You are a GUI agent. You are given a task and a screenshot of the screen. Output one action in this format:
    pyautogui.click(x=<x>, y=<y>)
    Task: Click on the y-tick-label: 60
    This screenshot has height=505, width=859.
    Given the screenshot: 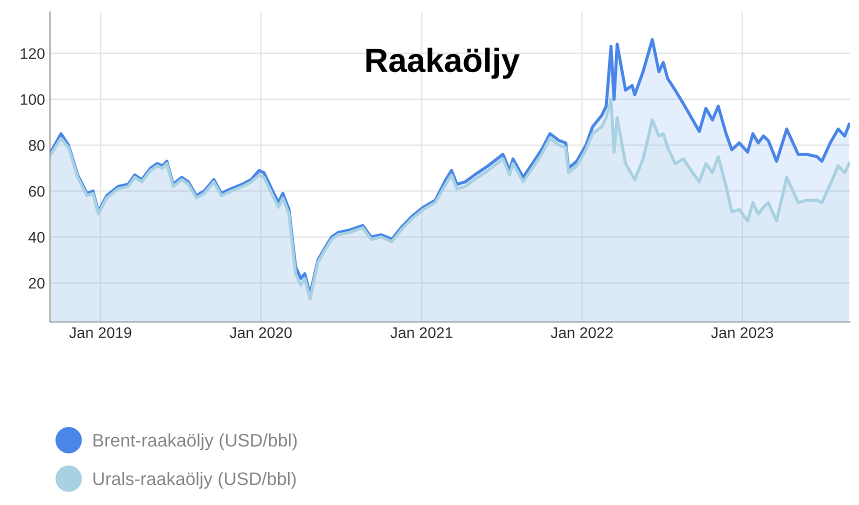 What is the action you would take?
    pyautogui.click(x=36, y=191)
    